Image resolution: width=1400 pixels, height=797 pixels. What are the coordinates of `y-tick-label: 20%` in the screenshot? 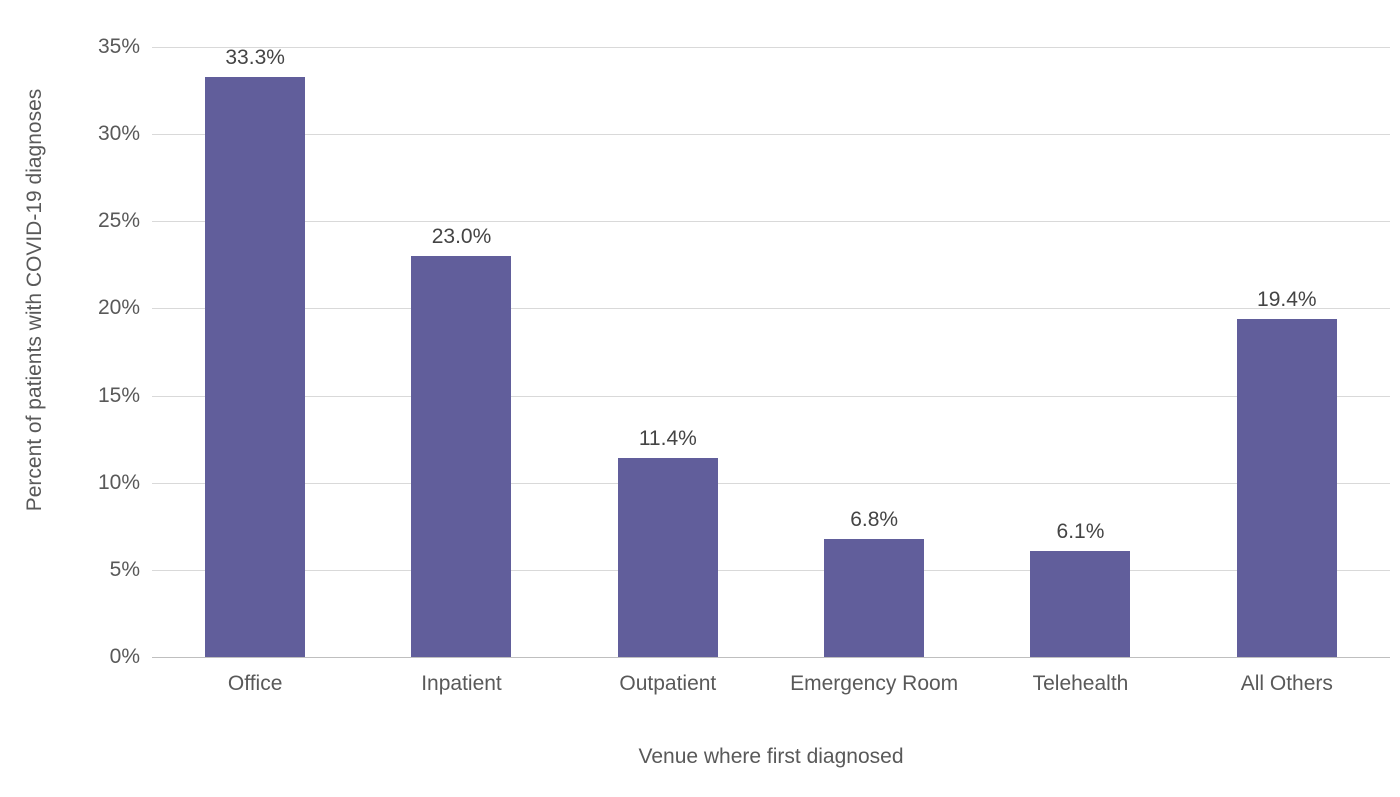 It's located at (118, 308).